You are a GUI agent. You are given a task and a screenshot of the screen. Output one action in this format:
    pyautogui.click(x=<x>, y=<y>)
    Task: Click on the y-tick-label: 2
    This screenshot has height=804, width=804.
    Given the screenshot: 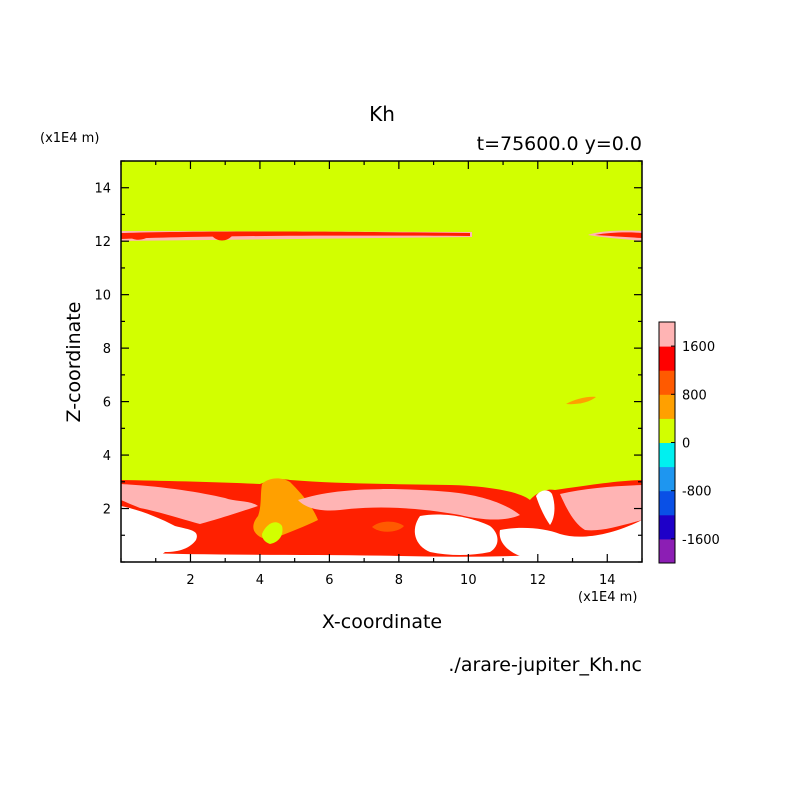 What is the action you would take?
    pyautogui.click(x=107, y=510)
    